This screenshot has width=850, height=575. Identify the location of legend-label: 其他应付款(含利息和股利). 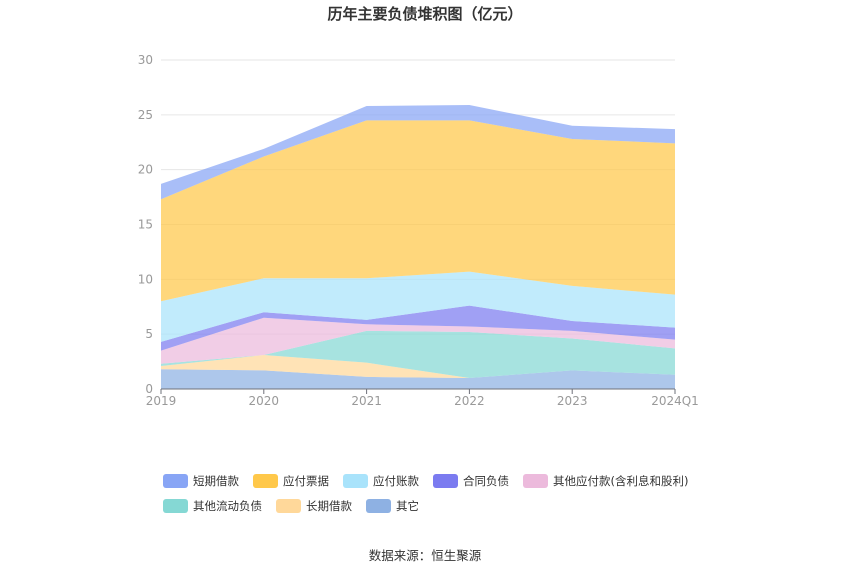
(621, 481).